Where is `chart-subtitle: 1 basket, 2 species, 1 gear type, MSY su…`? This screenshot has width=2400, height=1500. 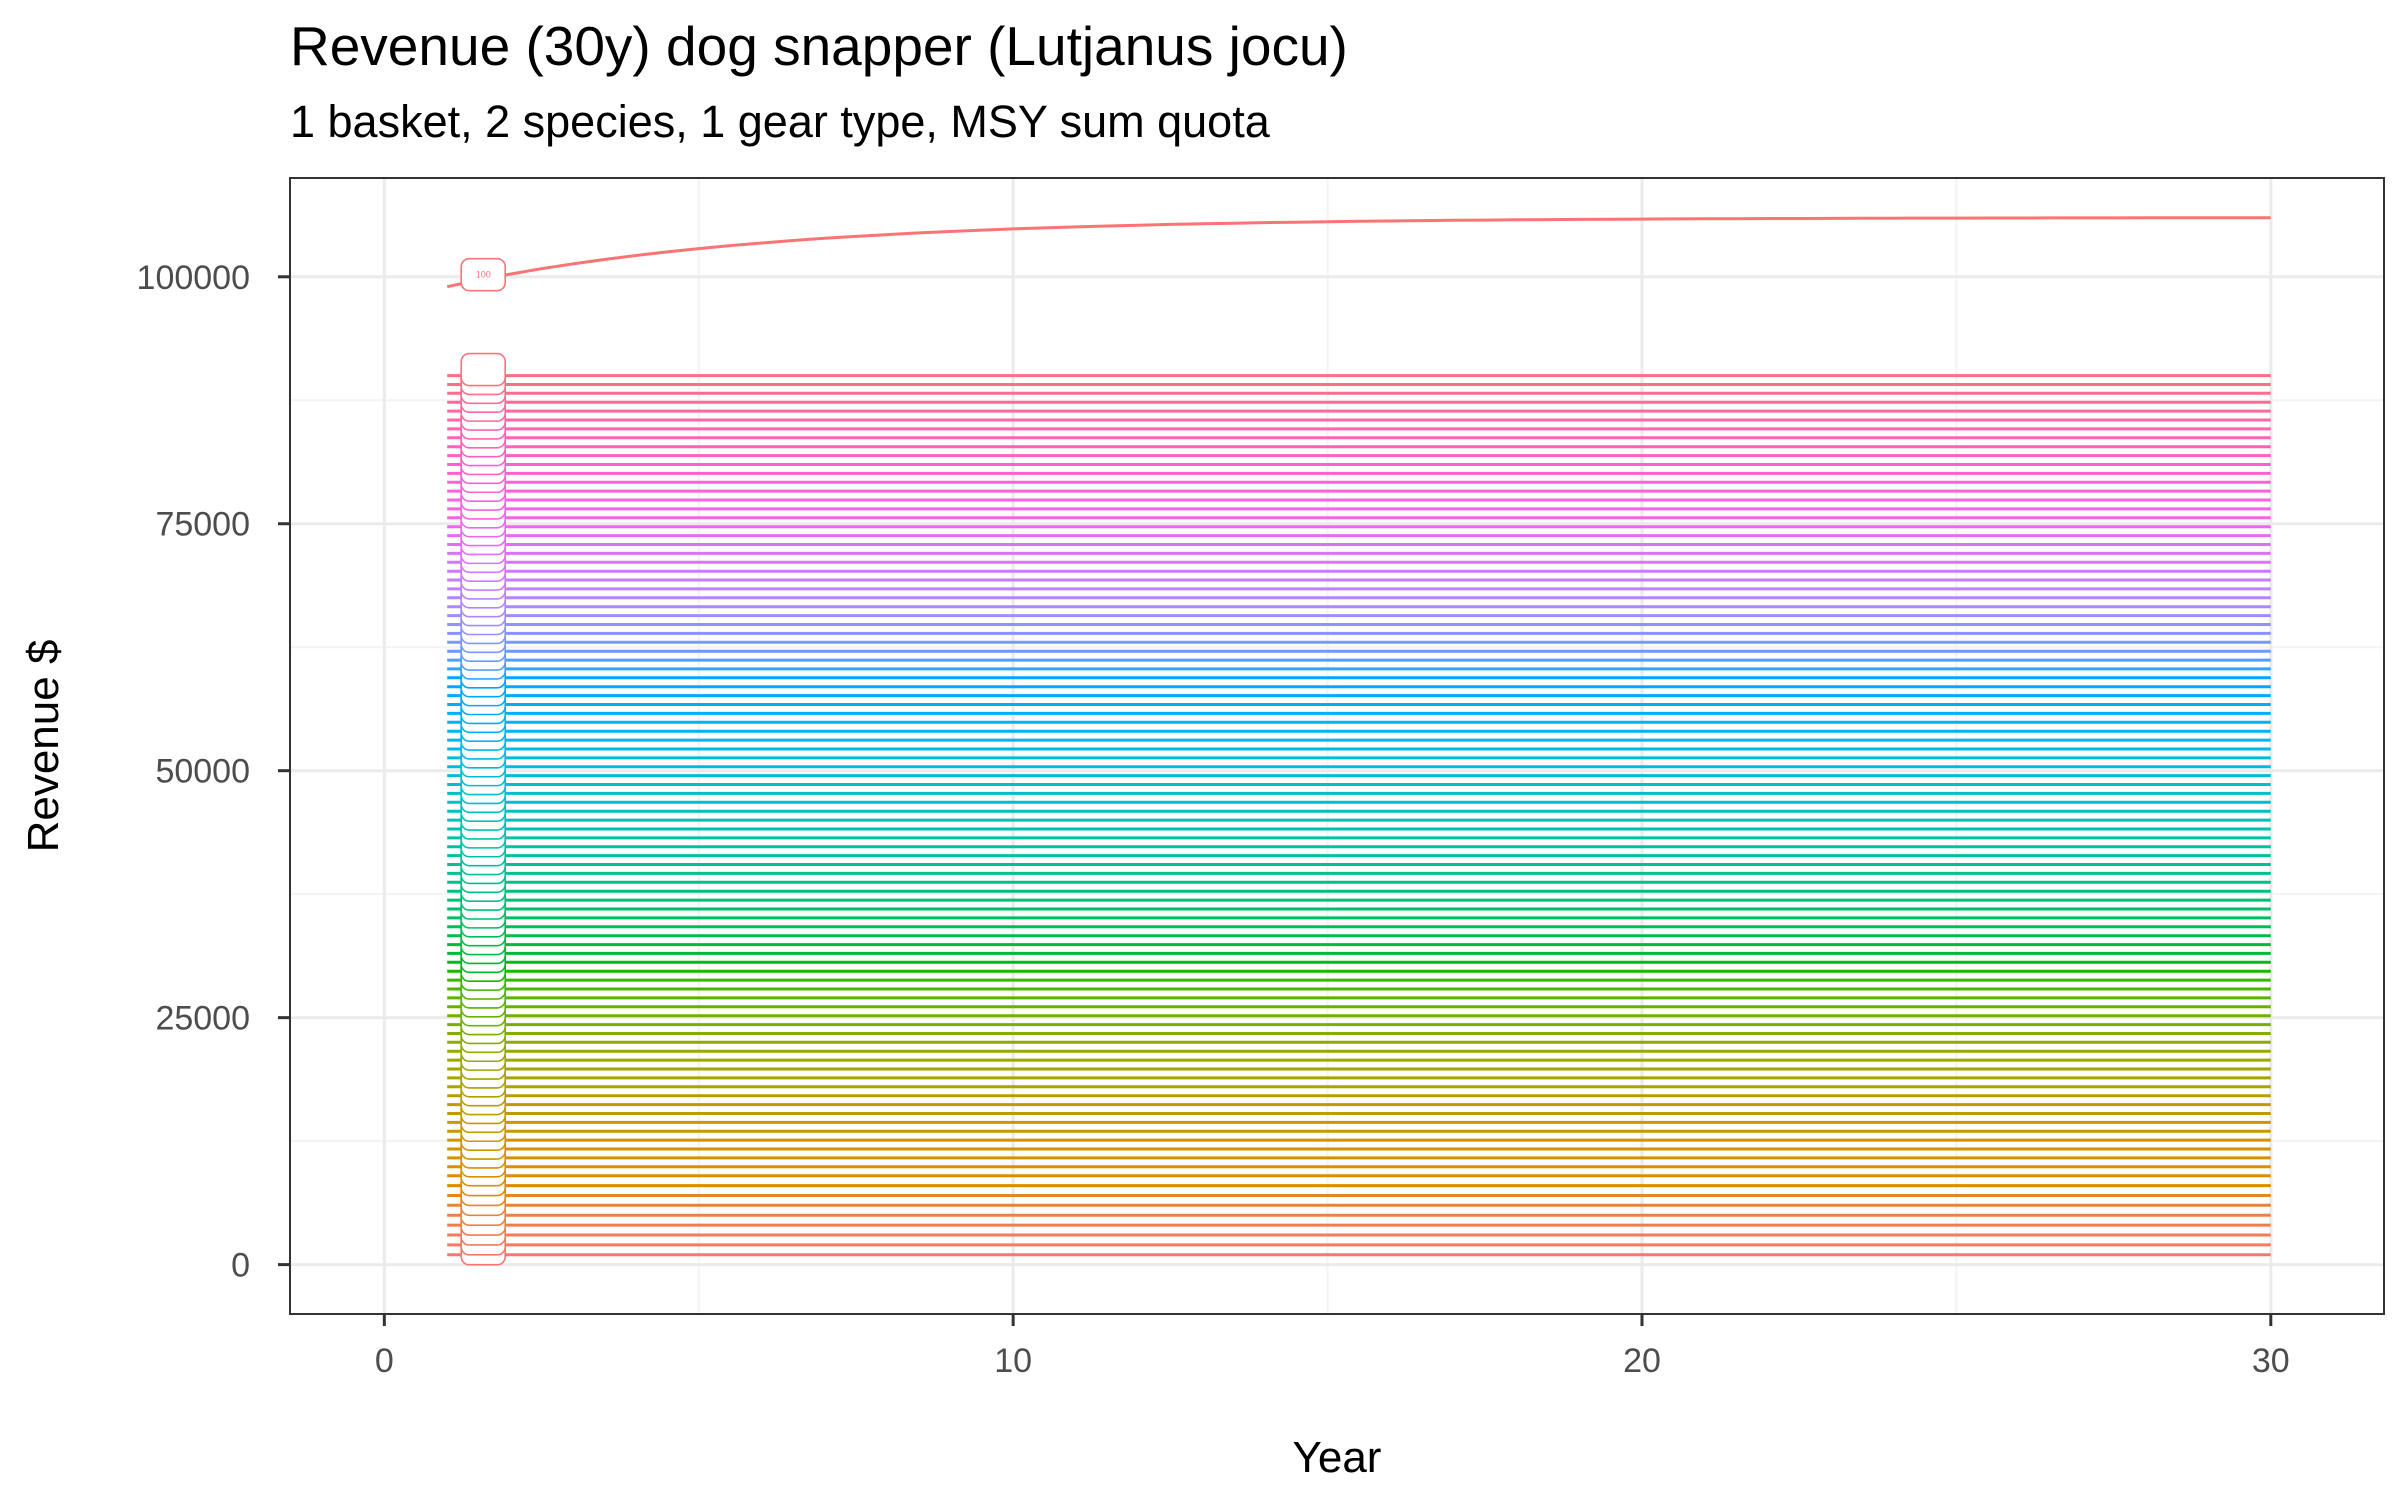 chart-subtitle: 1 basket, 2 species, 1 gear type, MSY su… is located at coordinates (780, 121).